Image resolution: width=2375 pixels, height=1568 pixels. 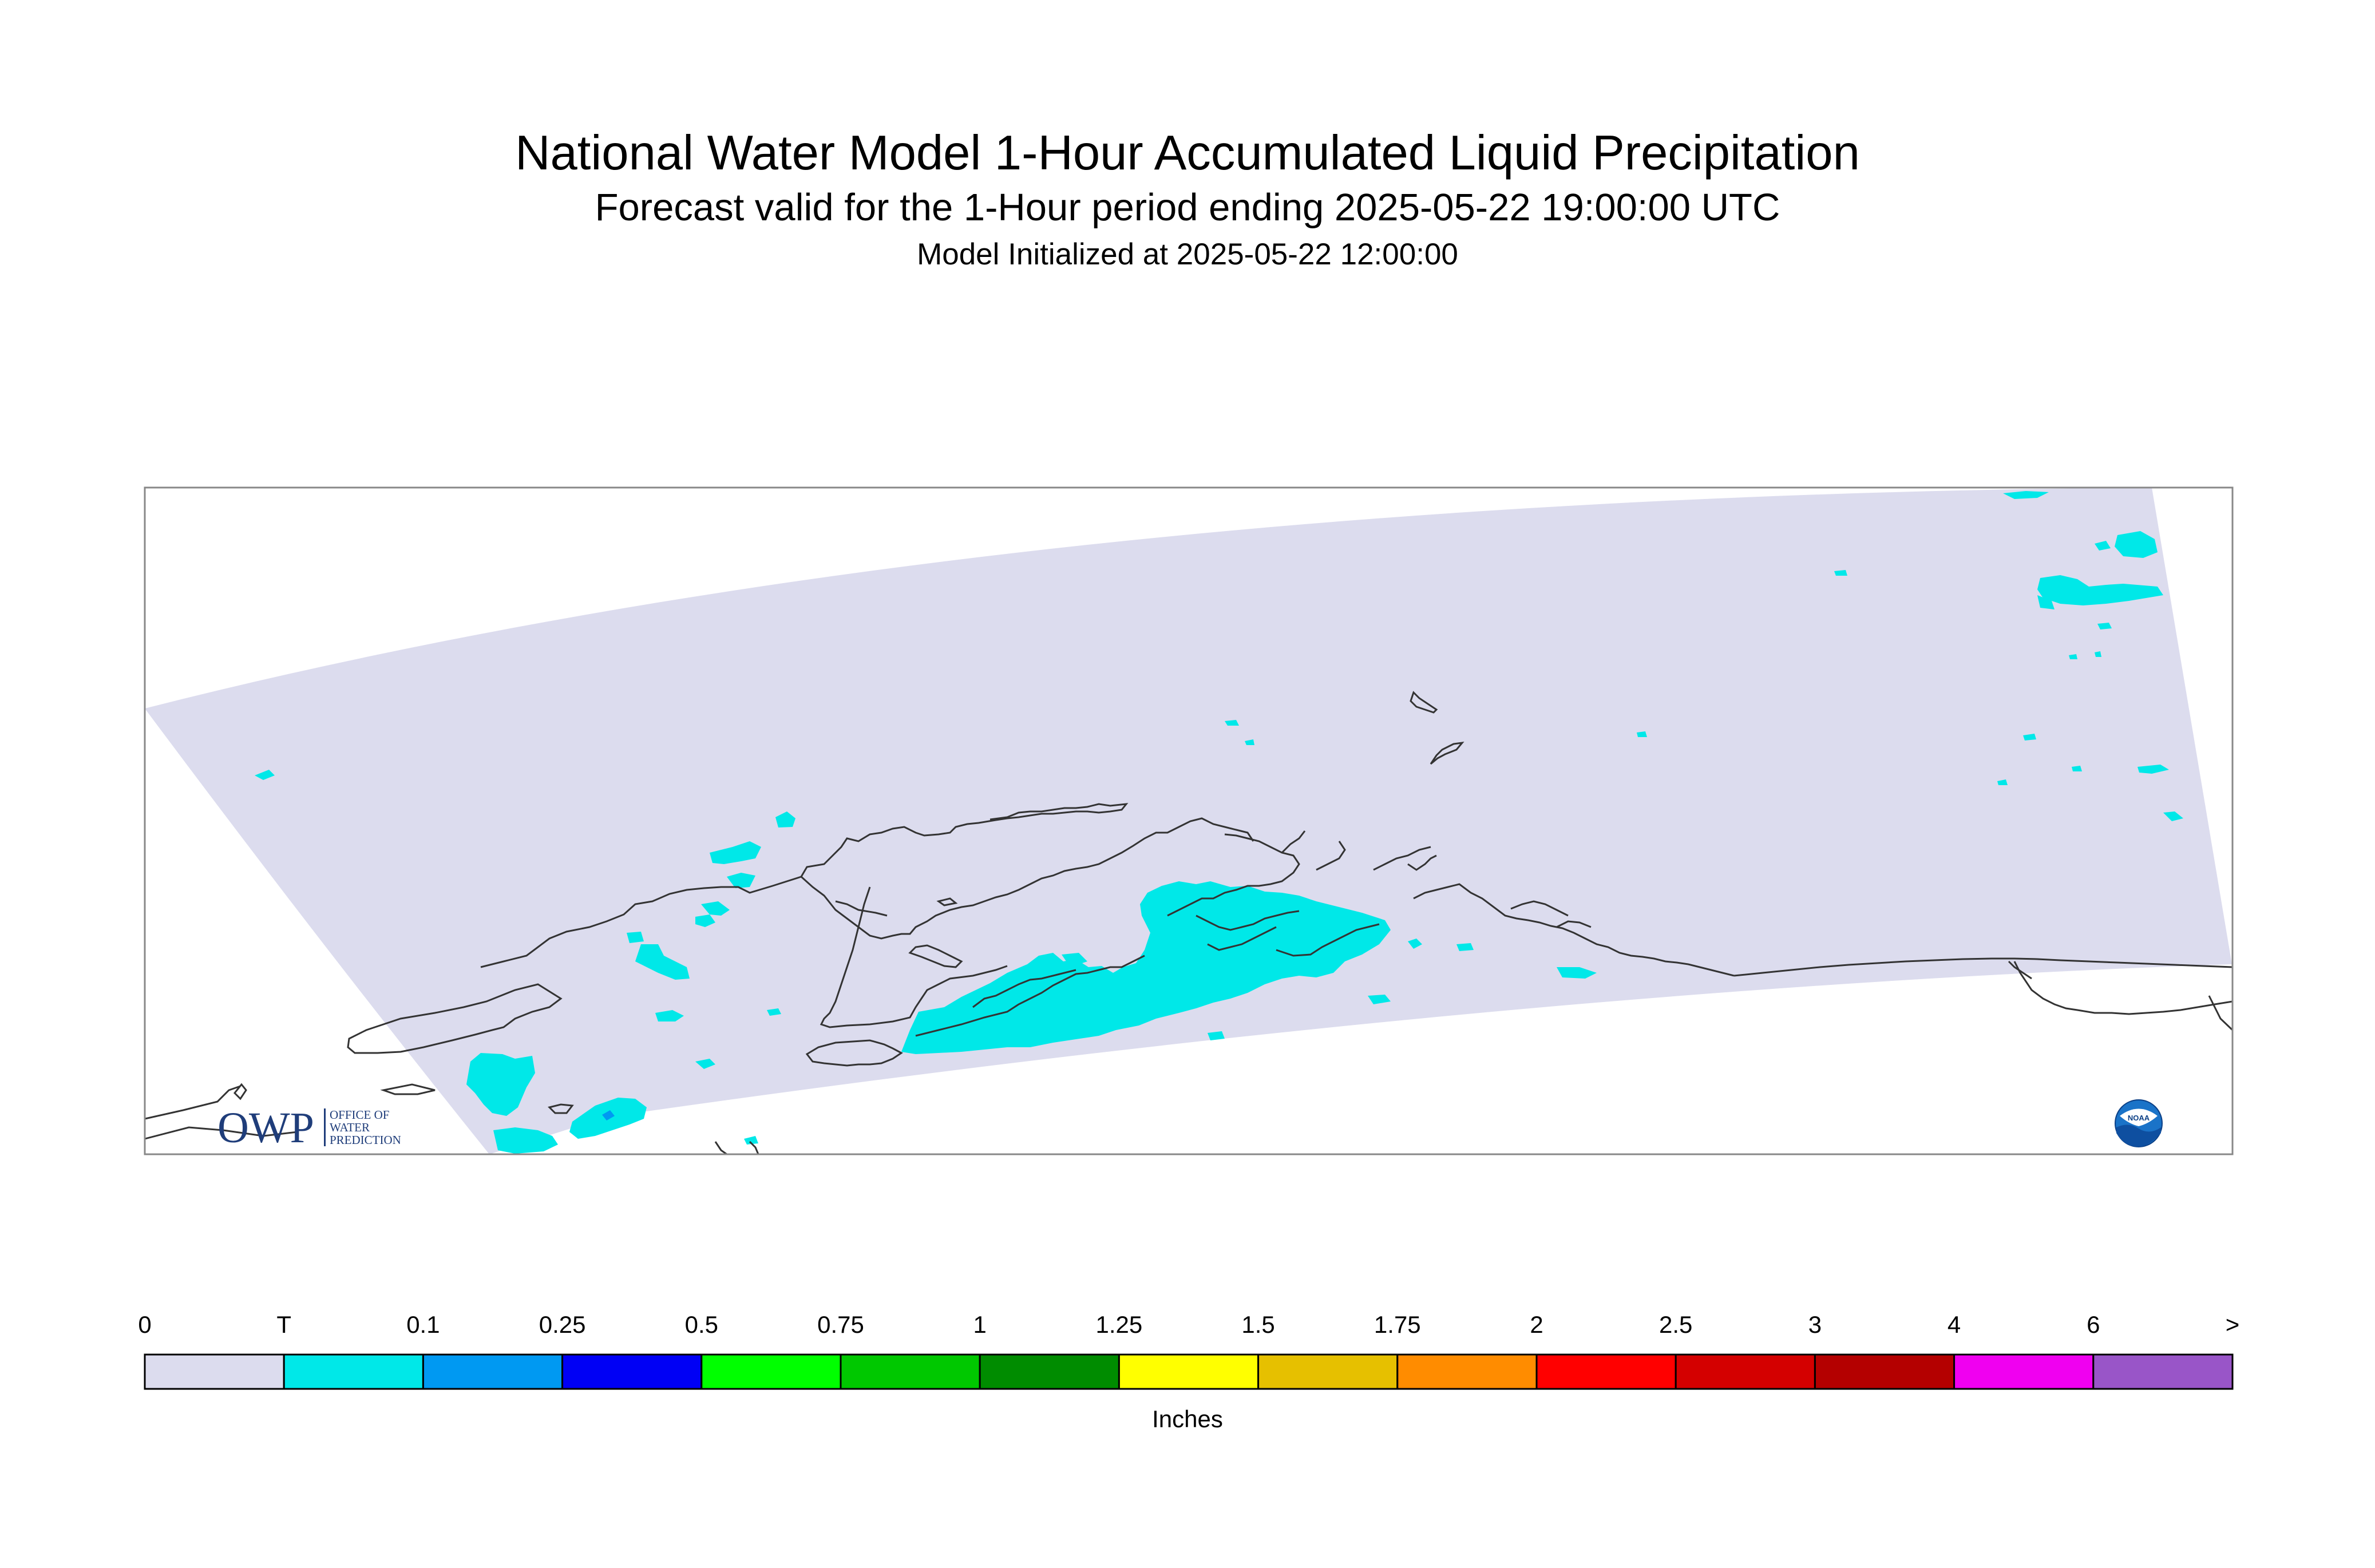 I want to click on legend-tick-label: 3, so click(x=1815, y=1324).